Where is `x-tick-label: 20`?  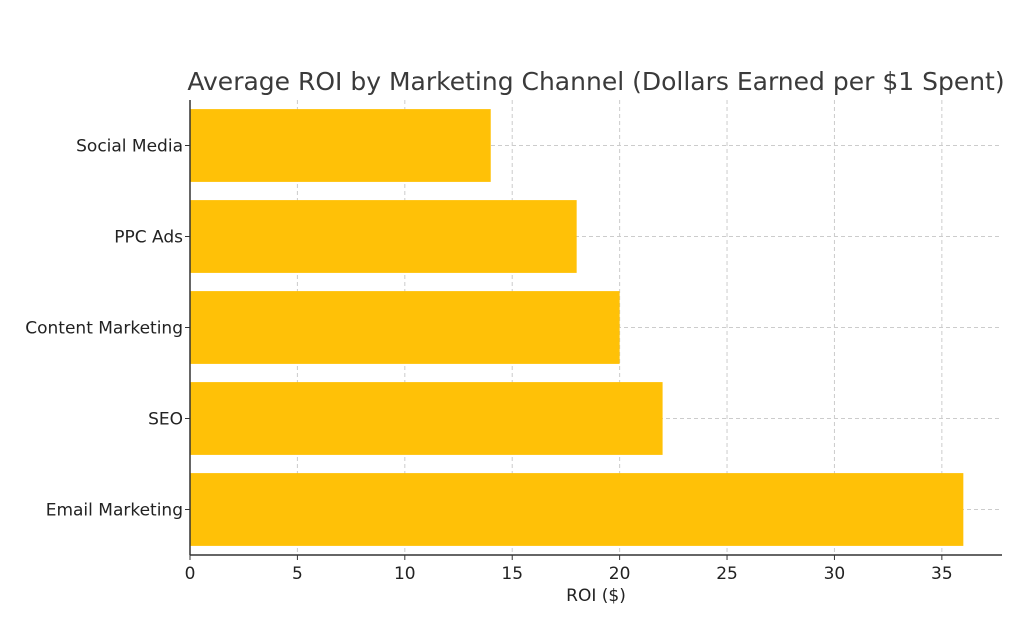 x-tick-label: 20 is located at coordinates (620, 574).